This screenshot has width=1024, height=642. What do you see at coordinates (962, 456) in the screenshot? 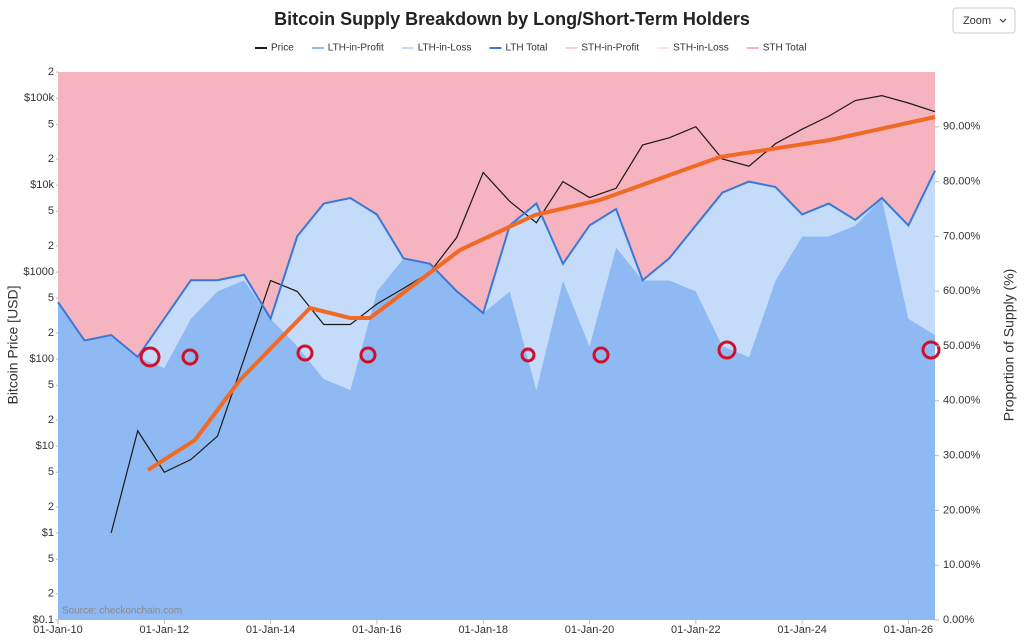
I see `y2-tick-label: 30.00%` at bounding box center [962, 456].